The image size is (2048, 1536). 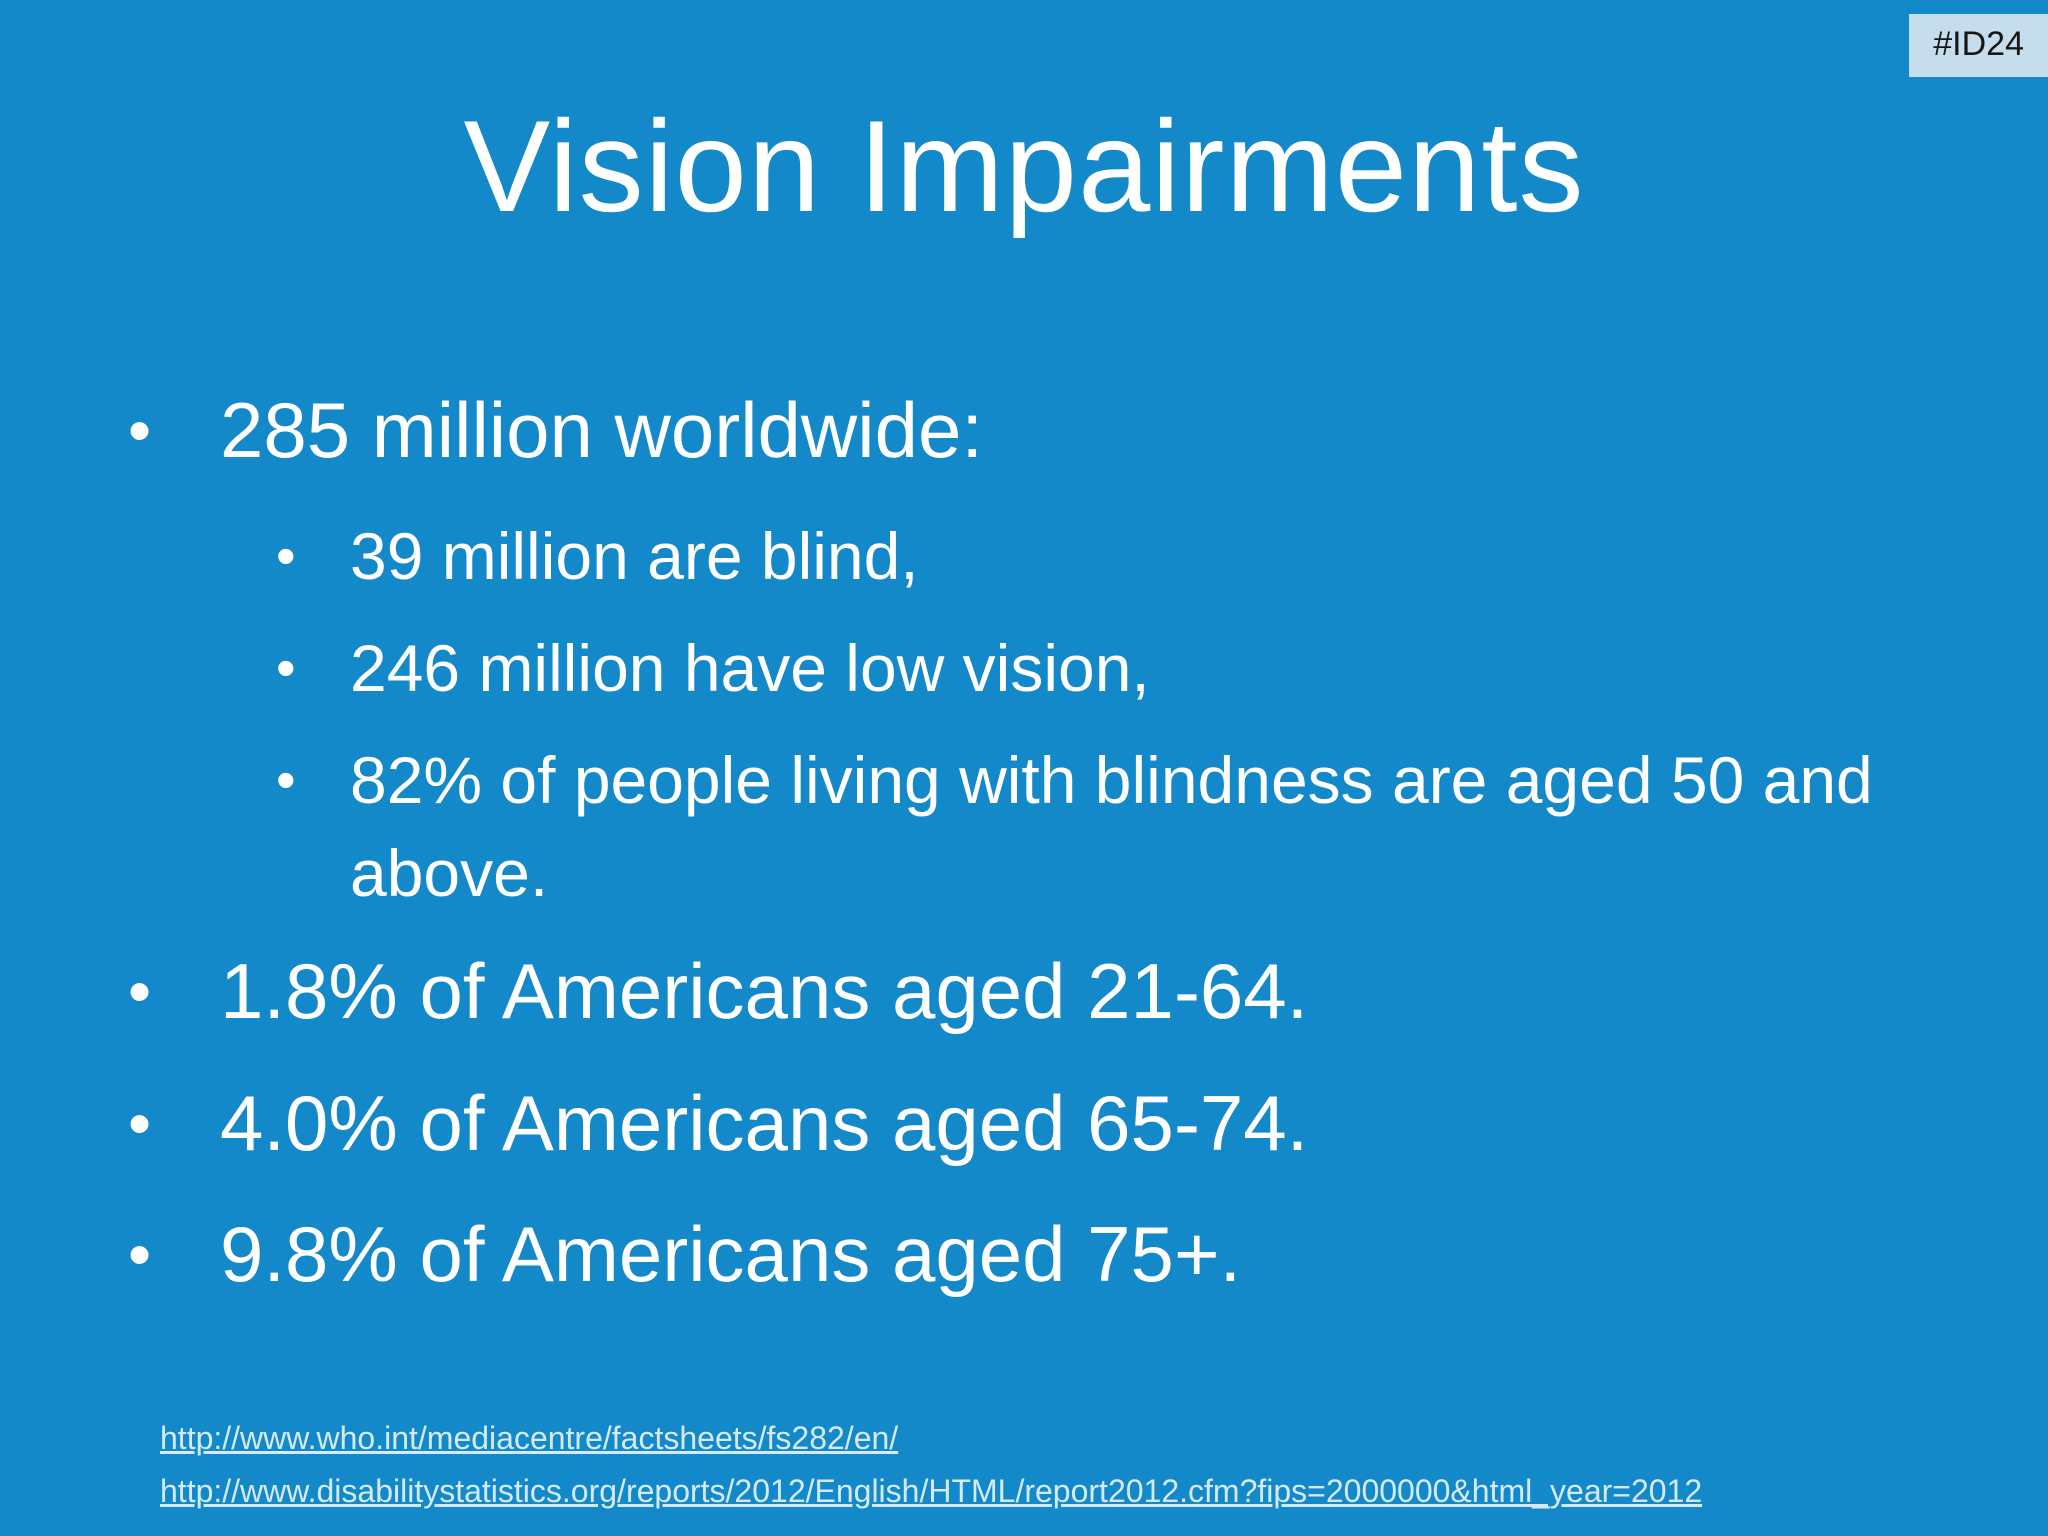 What do you see at coordinates (1159, 556) in the screenshot?
I see `sub-list-item: • 39 million are blind,` at bounding box center [1159, 556].